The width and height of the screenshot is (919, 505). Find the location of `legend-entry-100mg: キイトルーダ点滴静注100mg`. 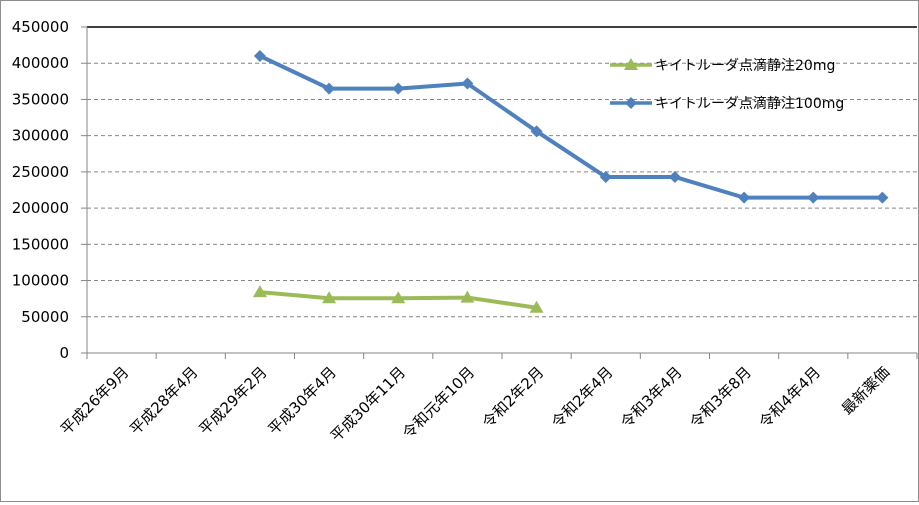

legend-entry-100mg: キイトルーダ点滴静注100mg is located at coordinates (727, 103).